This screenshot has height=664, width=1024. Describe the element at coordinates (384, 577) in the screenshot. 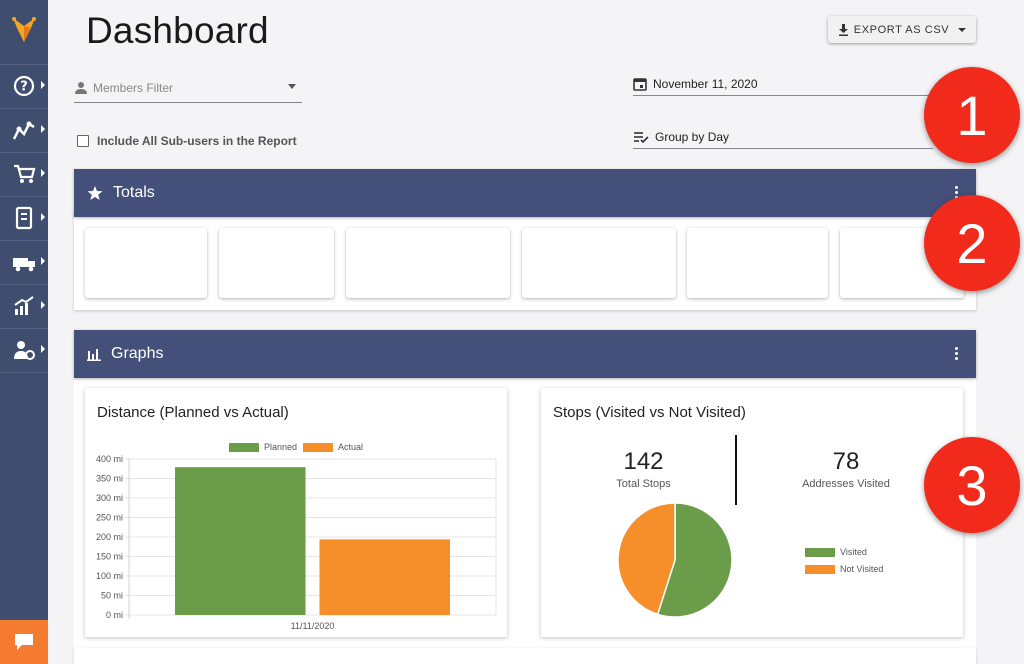

I see `bar-actual` at that location.